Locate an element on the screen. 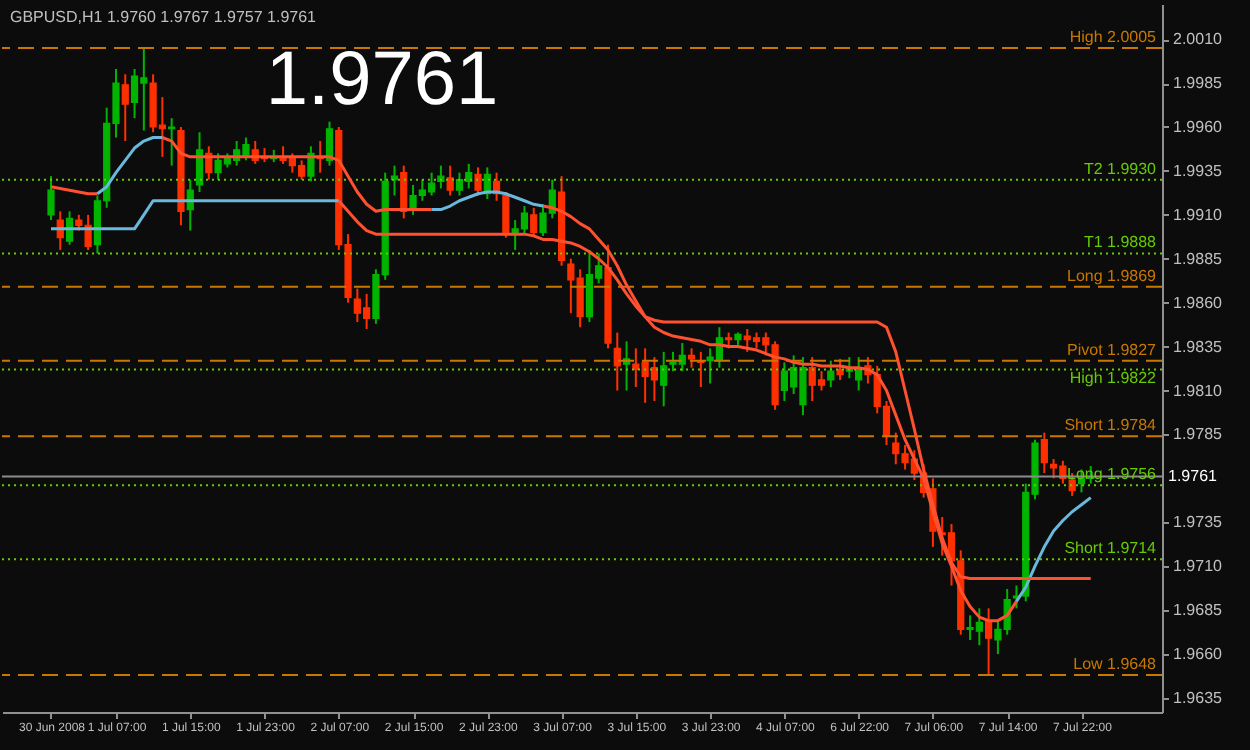 This screenshot has width=1250, height=750. y-tick-label: 1.9835 is located at coordinates (1198, 346).